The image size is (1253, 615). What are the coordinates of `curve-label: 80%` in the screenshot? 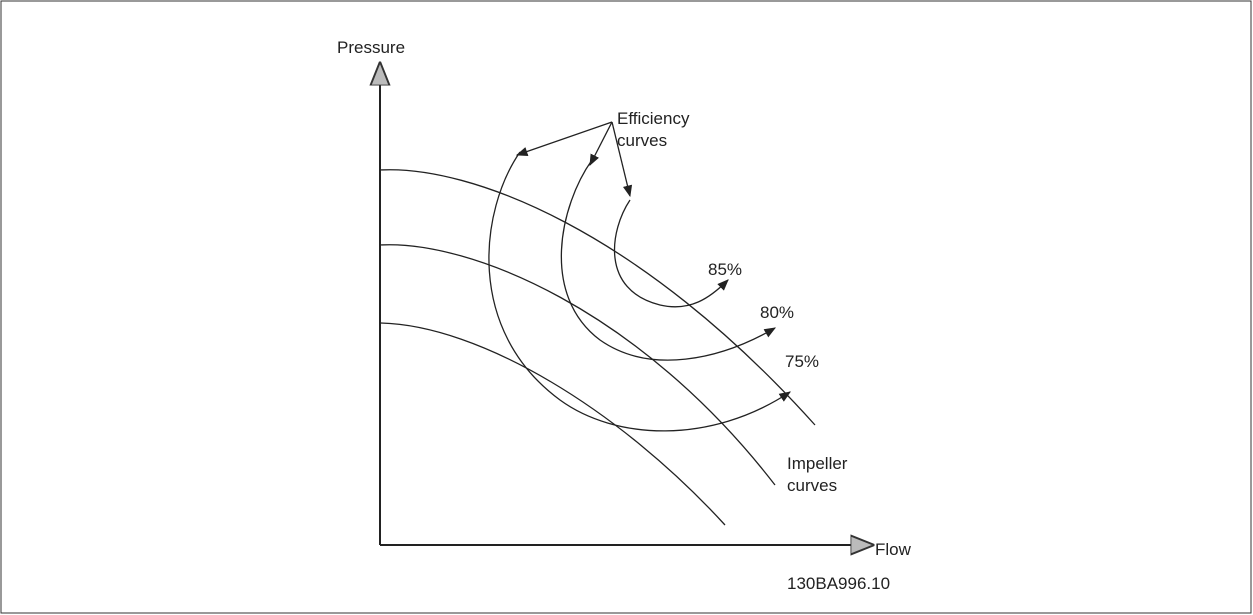 It's located at (777, 312).